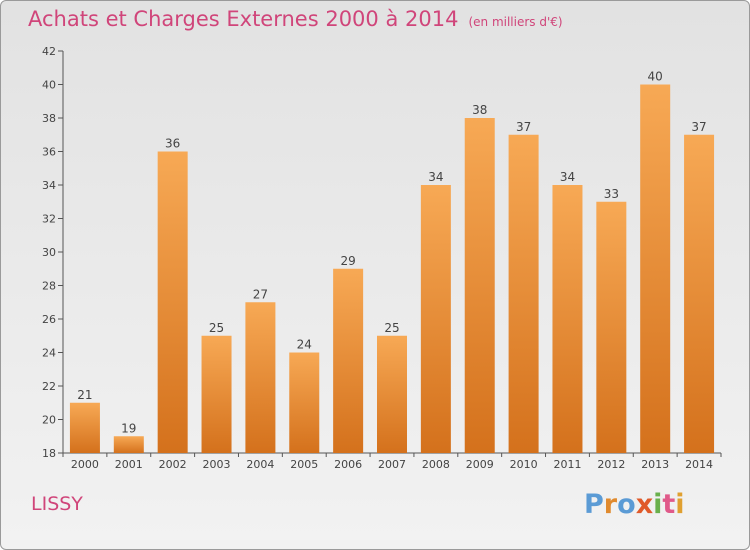 The height and width of the screenshot is (550, 750). I want to click on x-tick-label: 2006, so click(348, 464).